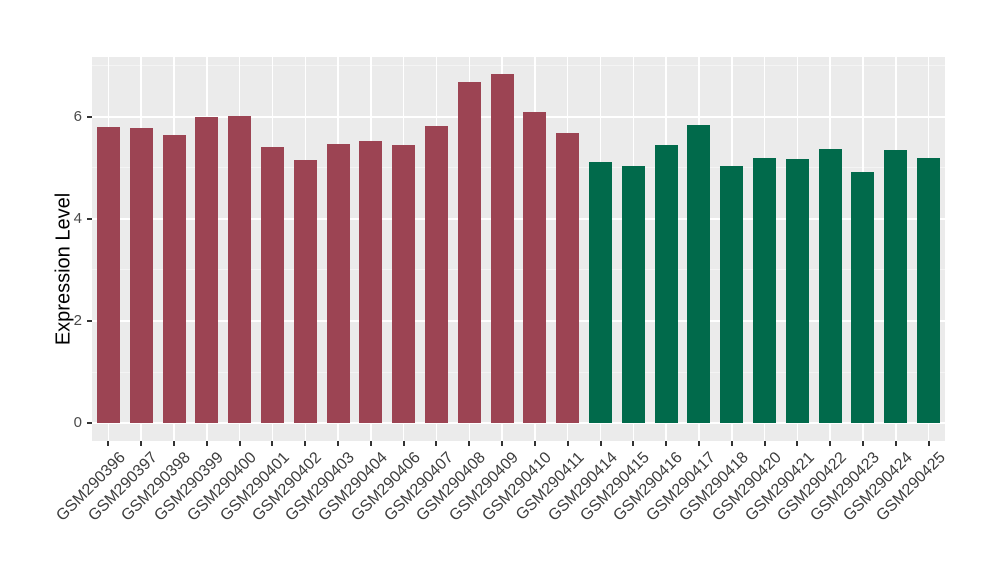  Describe the element at coordinates (732, 295) in the screenshot. I see `bar-GSM290418` at that location.